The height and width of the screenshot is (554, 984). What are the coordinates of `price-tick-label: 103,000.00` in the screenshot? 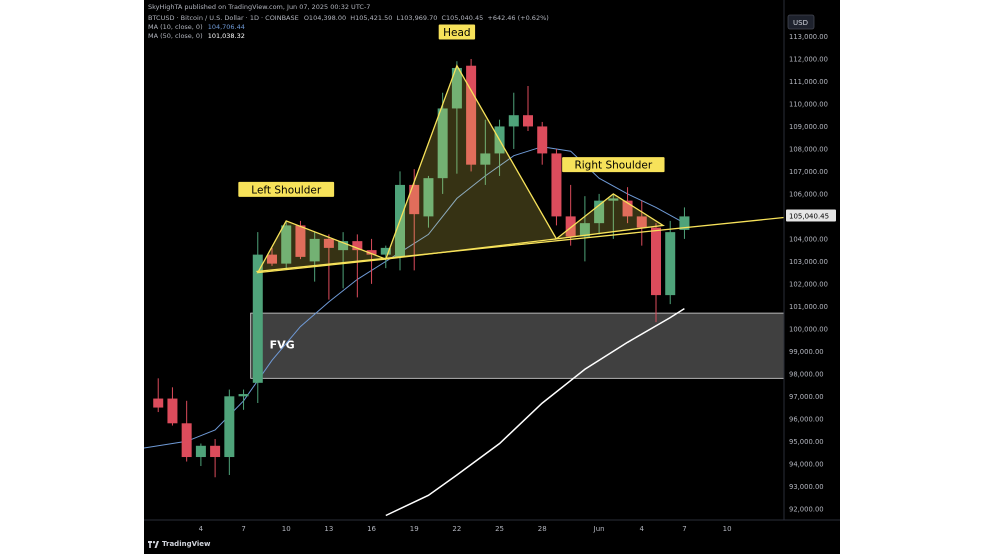 It's located at (808, 262).